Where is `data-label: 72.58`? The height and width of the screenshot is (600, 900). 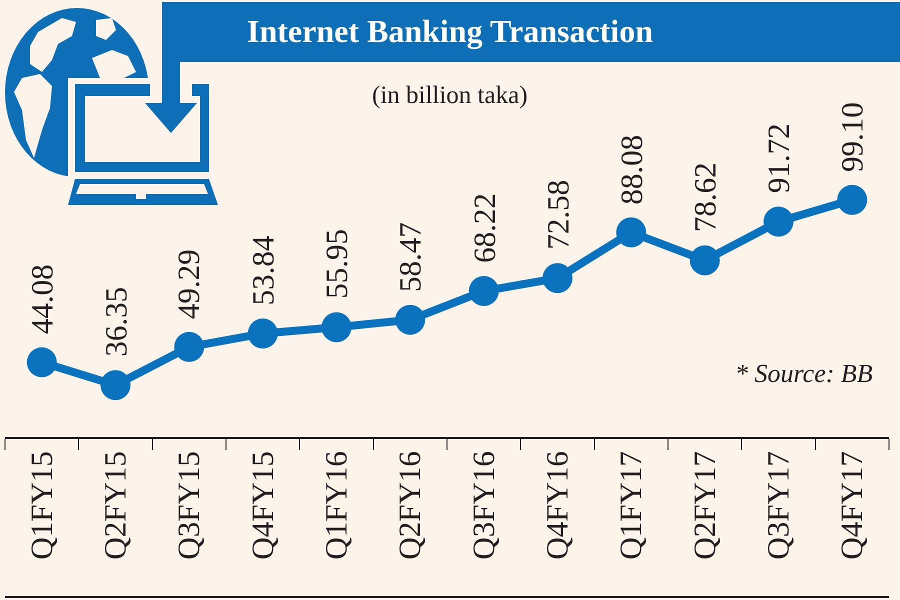 data-label: 72.58 is located at coordinates (558, 215).